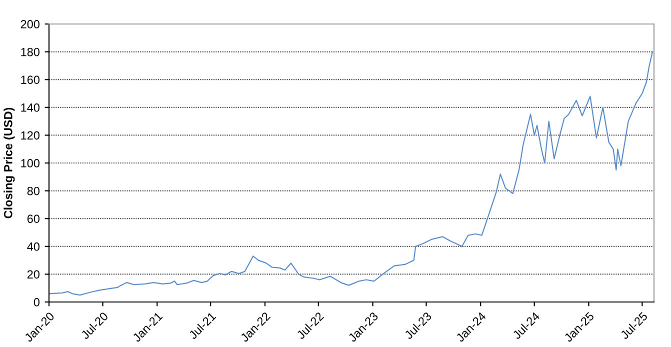 The width and height of the screenshot is (671, 347). What do you see at coordinates (30, 52) in the screenshot?
I see `y-tick-label: 180` at bounding box center [30, 52].